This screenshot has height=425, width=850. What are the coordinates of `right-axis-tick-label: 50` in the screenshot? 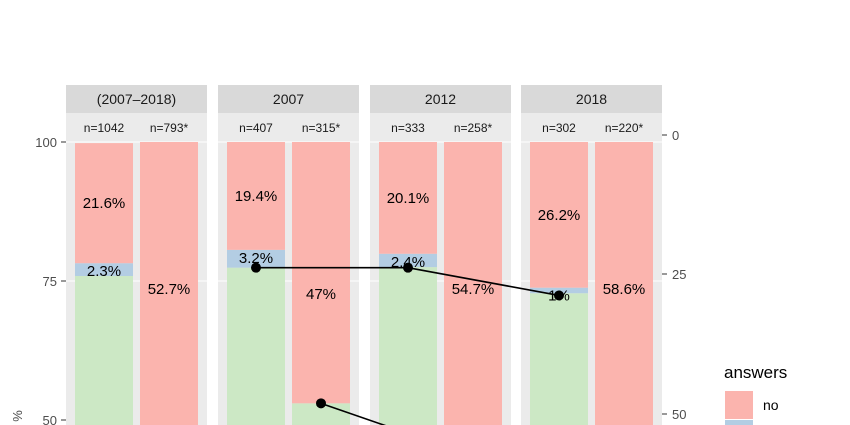 It's located at (679, 414).